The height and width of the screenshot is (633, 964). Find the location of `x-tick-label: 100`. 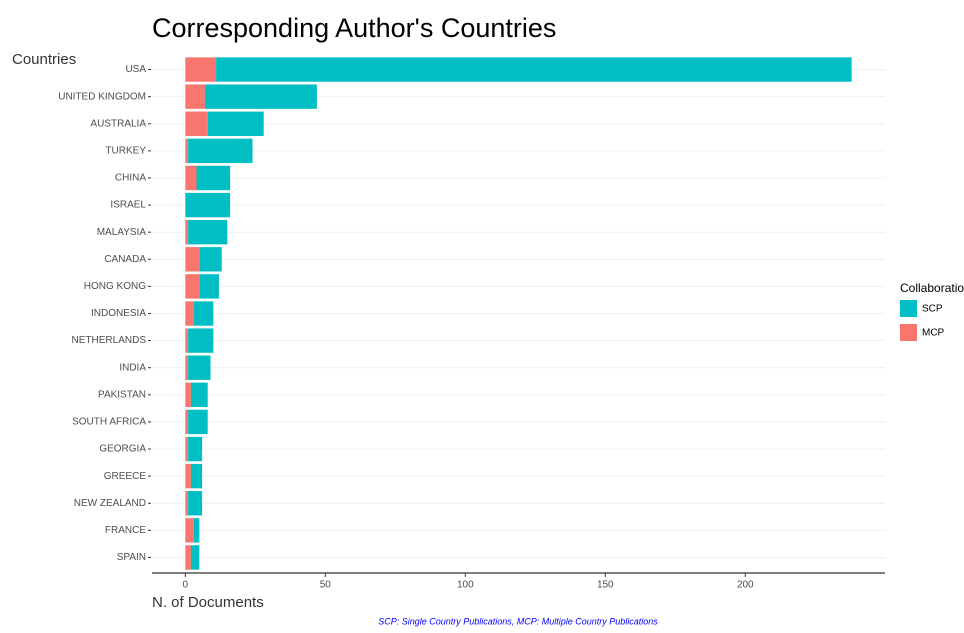

x-tick-label: 100 is located at coordinates (465, 585).